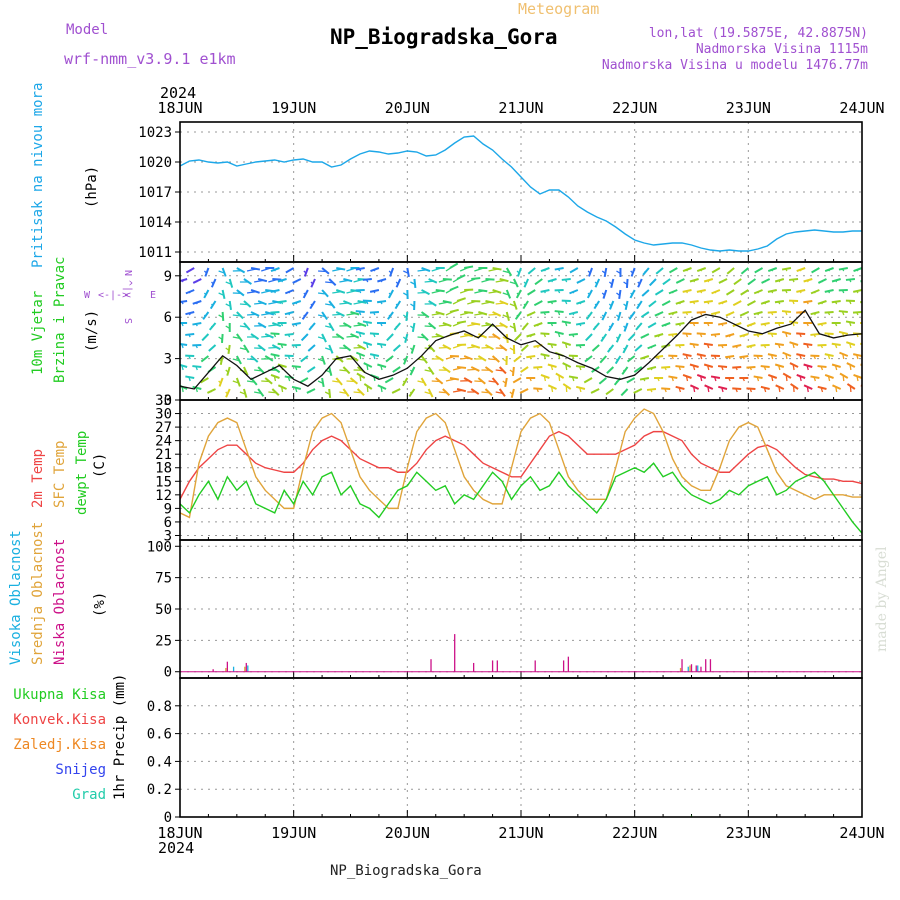 The height and width of the screenshot is (900, 900). Describe the element at coordinates (735, 65) in the screenshot. I see `model-altitude-label: Nadmorska Visina u modelu 1476.77m` at that location.